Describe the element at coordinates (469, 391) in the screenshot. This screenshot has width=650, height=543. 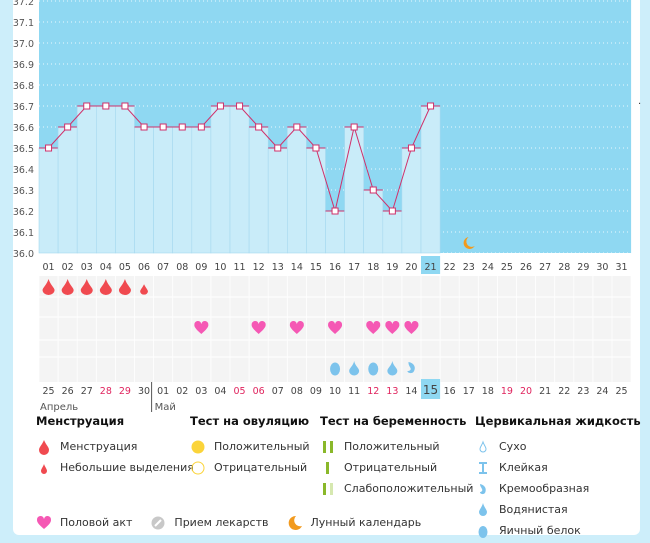
I see `date-label: 17` at that location.